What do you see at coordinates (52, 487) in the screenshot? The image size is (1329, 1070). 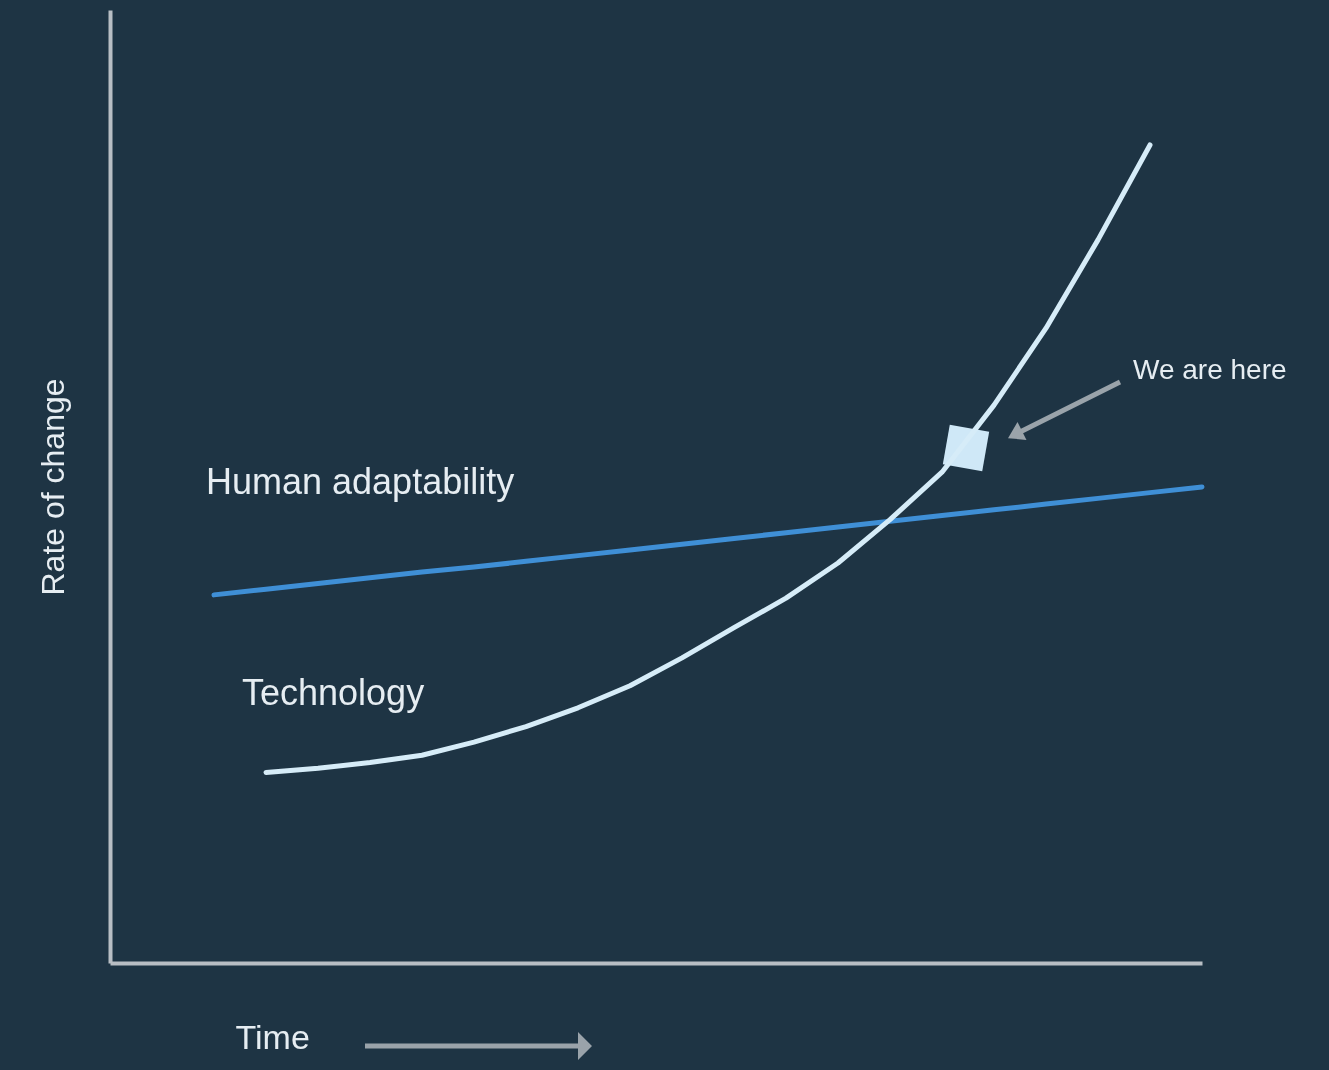 I see `y-axis-title: Rate of change` at bounding box center [52, 487].